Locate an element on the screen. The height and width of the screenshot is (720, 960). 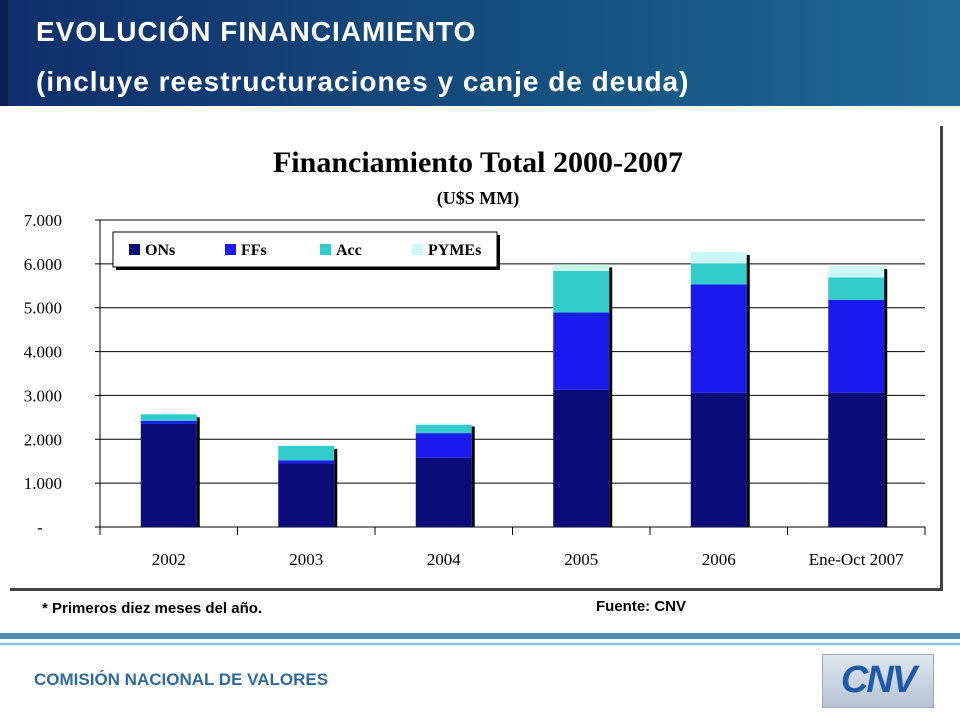
legend-swatch-ons is located at coordinates (134, 249).